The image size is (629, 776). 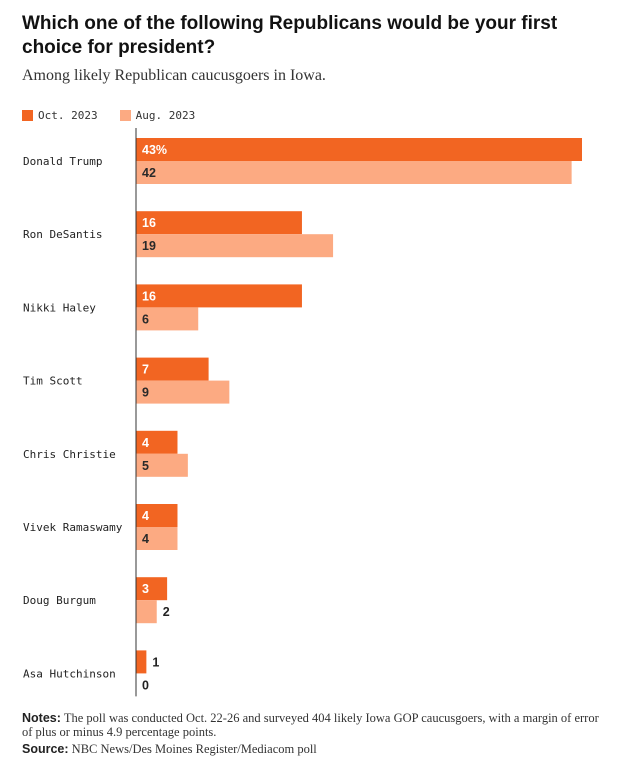 What do you see at coordinates (149, 246) in the screenshot?
I see `value-label-aug-2023-ron-desantis: 19` at bounding box center [149, 246].